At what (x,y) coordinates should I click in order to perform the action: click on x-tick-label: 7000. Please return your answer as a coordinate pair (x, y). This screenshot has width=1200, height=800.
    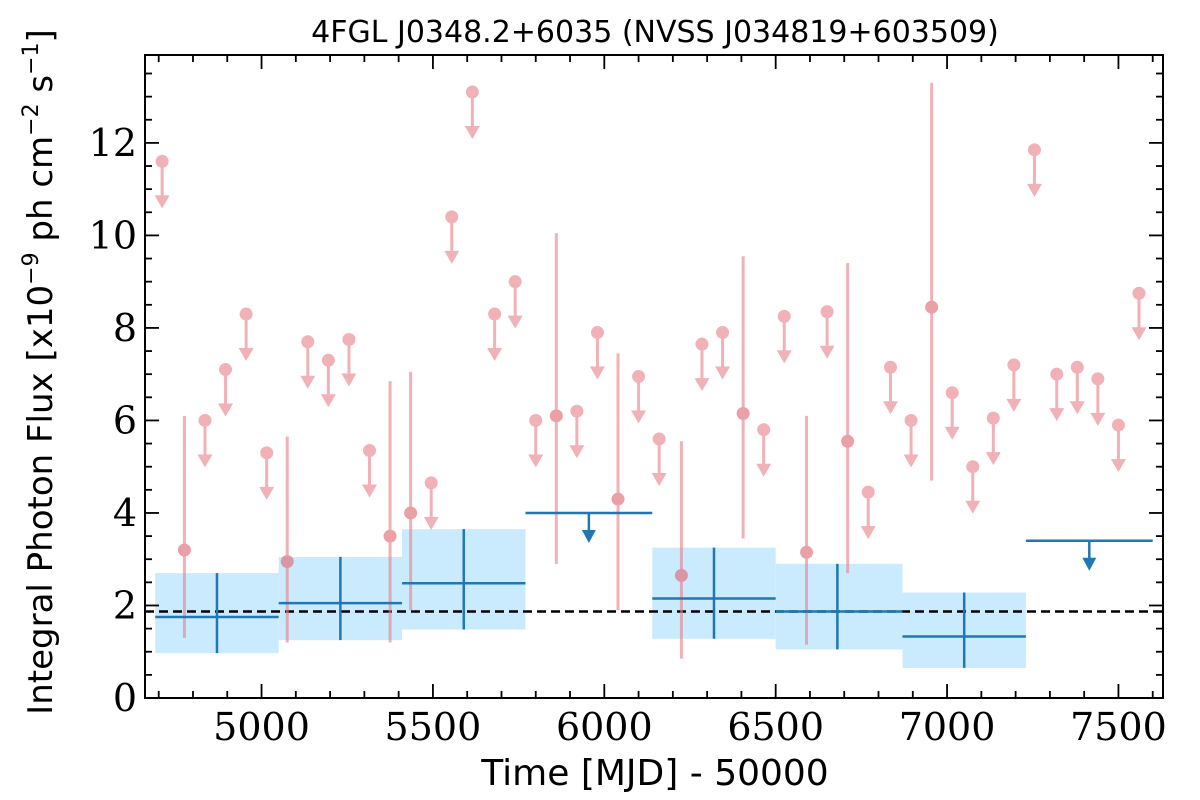
    Looking at the image, I should click on (947, 727).